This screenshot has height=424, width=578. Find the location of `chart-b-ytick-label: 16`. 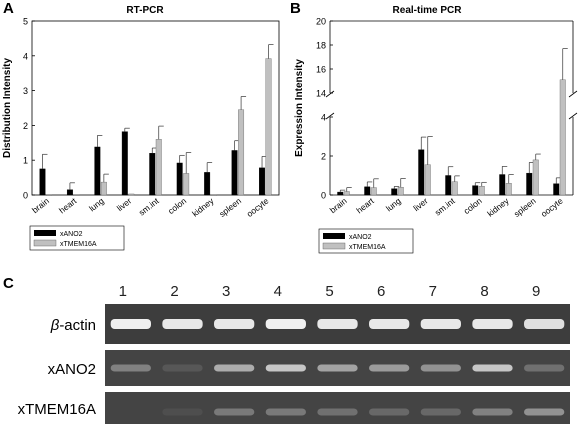

chart-b-ytick-label: 16 is located at coordinates (321, 70).